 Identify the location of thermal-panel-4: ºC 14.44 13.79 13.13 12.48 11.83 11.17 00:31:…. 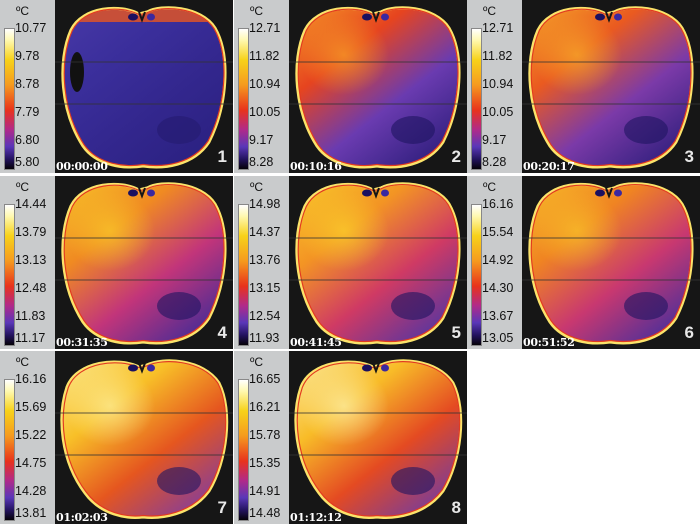
(116, 262).